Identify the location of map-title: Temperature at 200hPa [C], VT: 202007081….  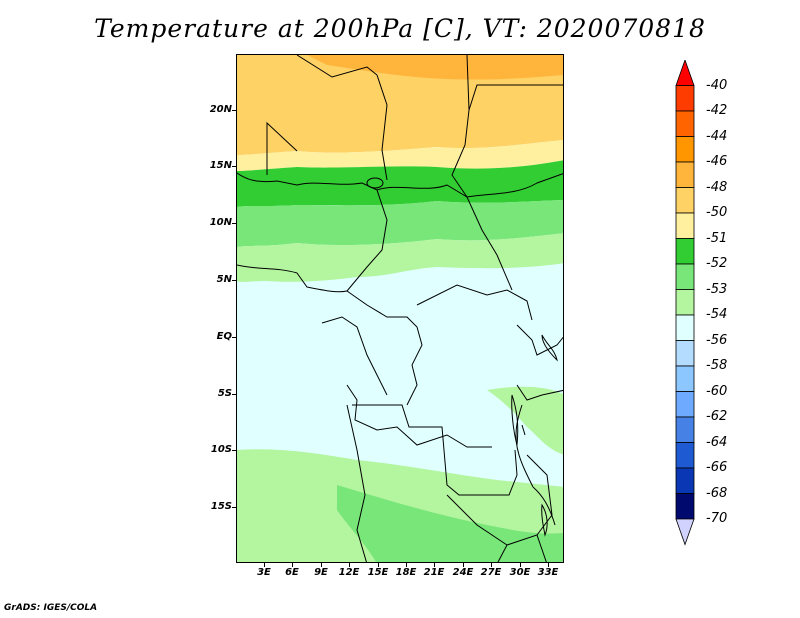
(400, 28).